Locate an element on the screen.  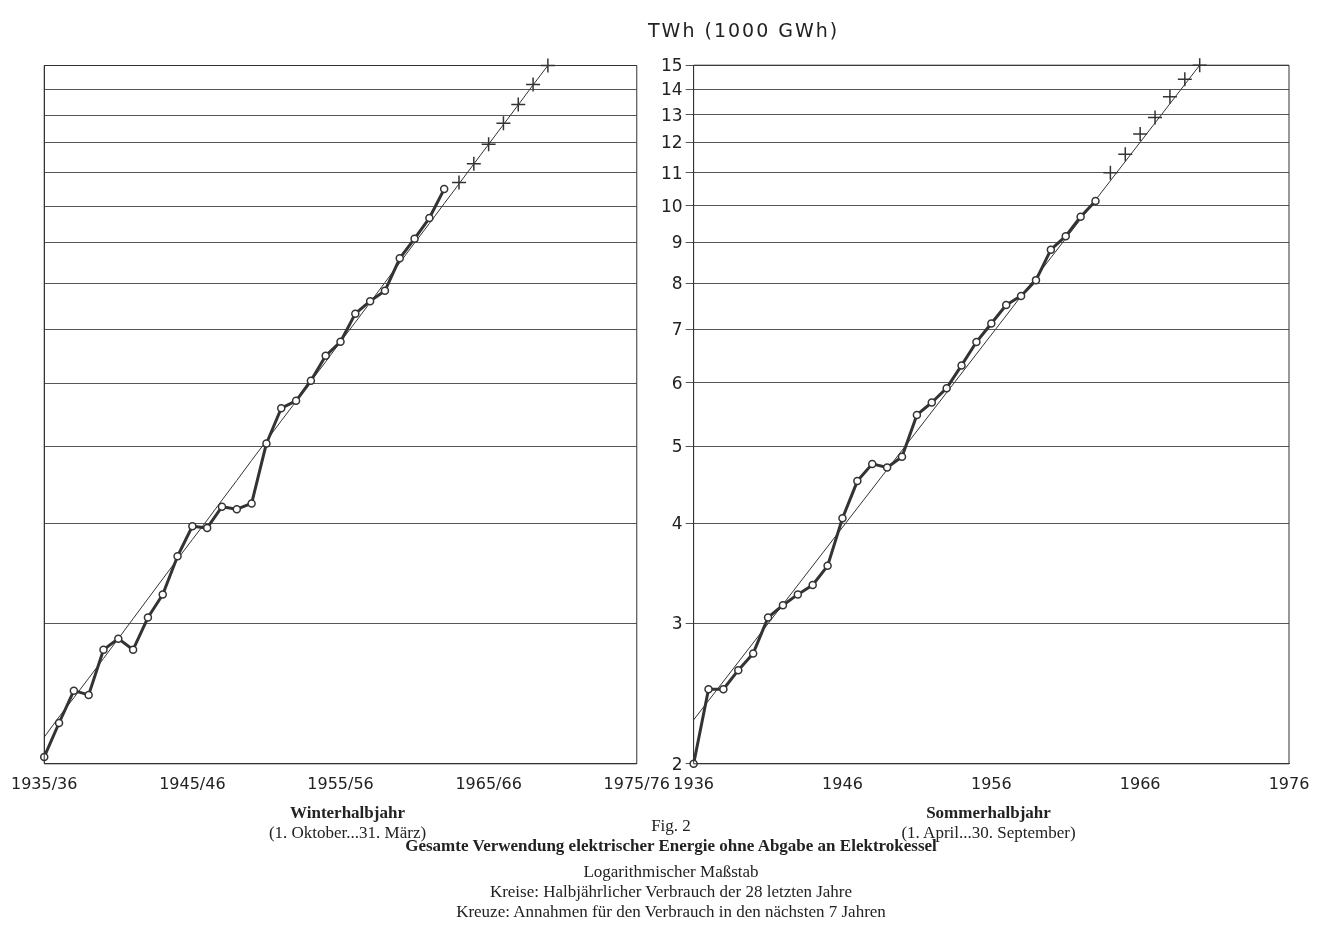
y-tick-label: 14 is located at coordinates (671, 89).